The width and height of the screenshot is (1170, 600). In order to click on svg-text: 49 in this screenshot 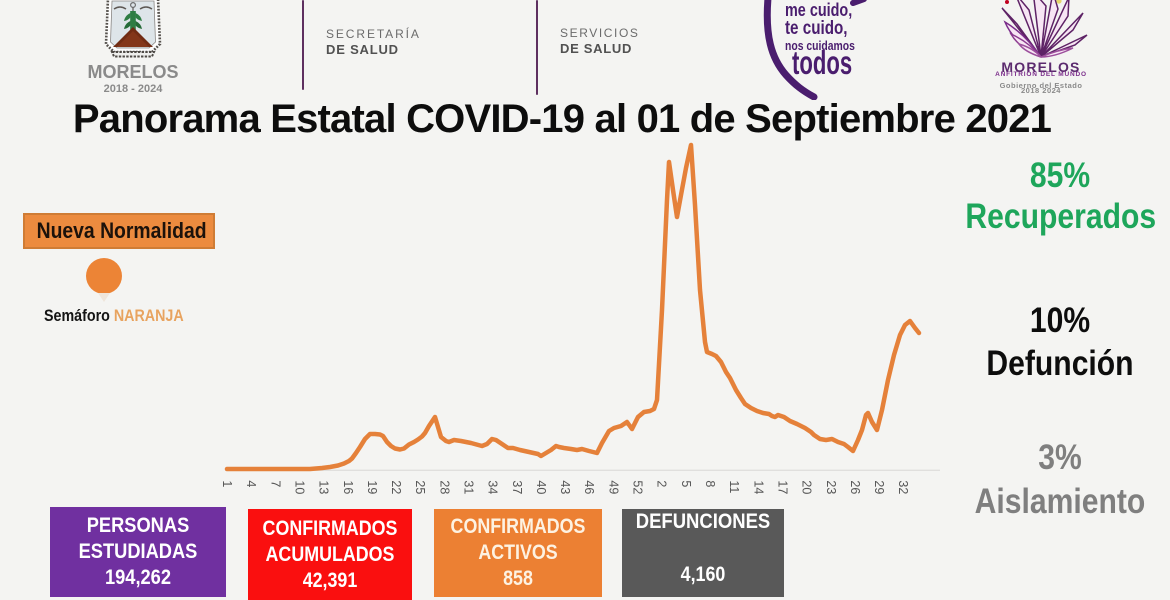, I will do `click(613, 487)`.